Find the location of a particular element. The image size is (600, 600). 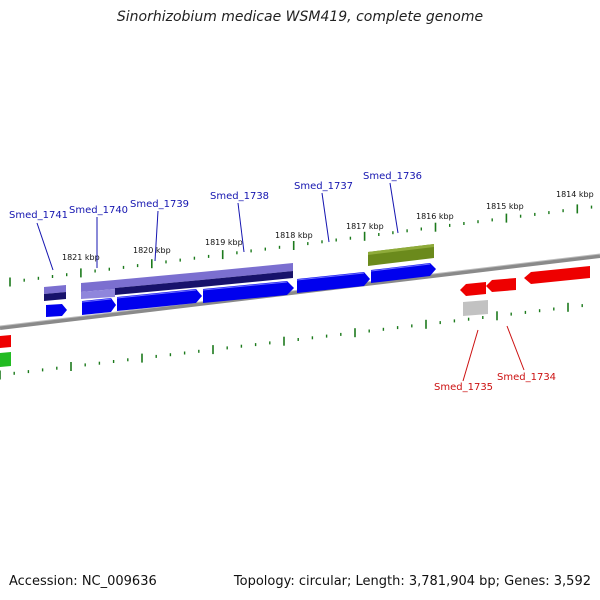

gene-label-smed-1737: Smed_1737 is located at coordinates (323, 186).